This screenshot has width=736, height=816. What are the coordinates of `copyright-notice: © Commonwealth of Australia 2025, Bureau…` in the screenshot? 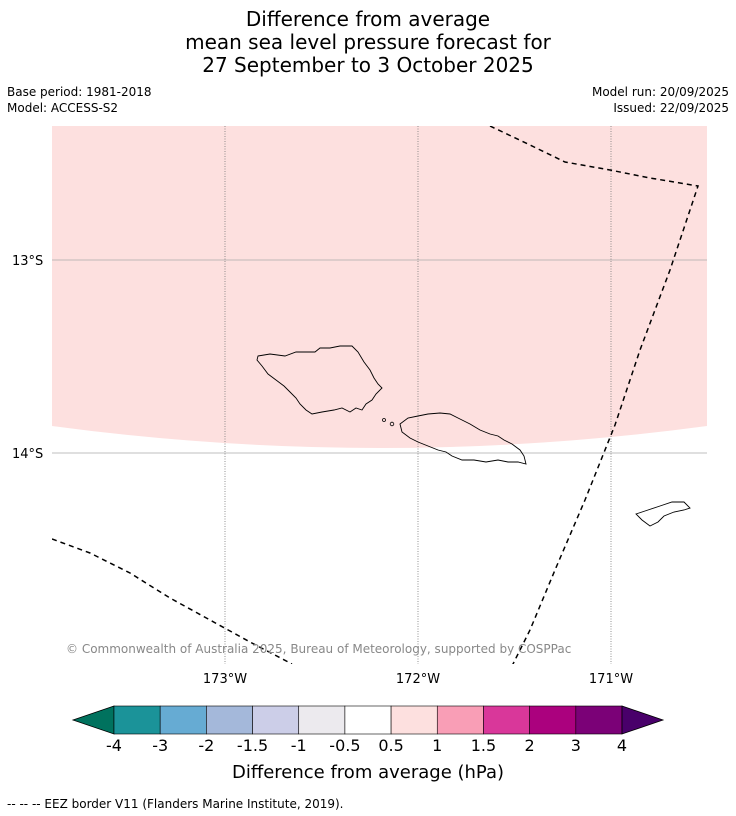 It's located at (318, 649).